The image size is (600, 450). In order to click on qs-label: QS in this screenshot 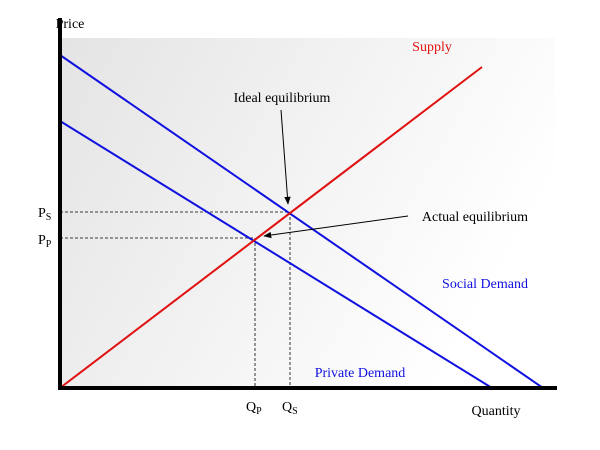, I will do `click(290, 408)`.